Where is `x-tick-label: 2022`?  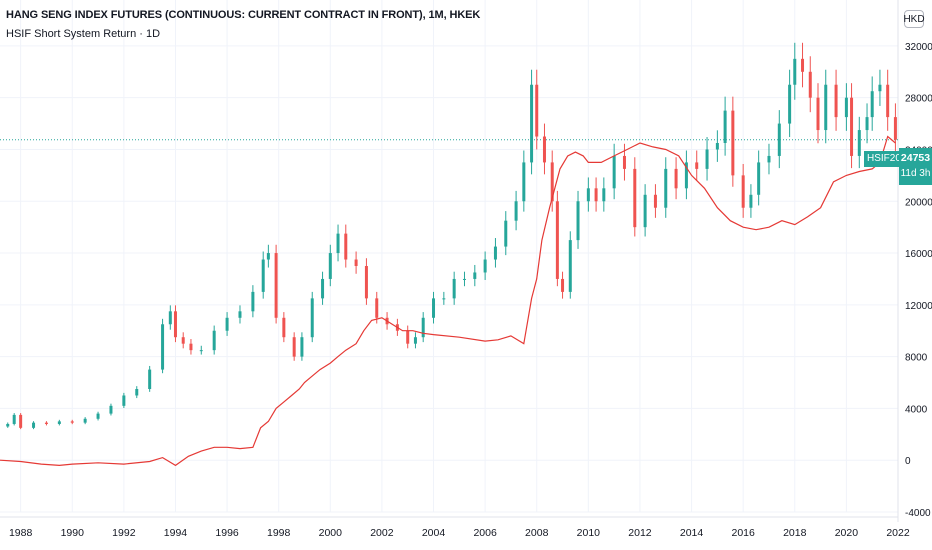 x-tick-label: 2022 is located at coordinates (898, 533).